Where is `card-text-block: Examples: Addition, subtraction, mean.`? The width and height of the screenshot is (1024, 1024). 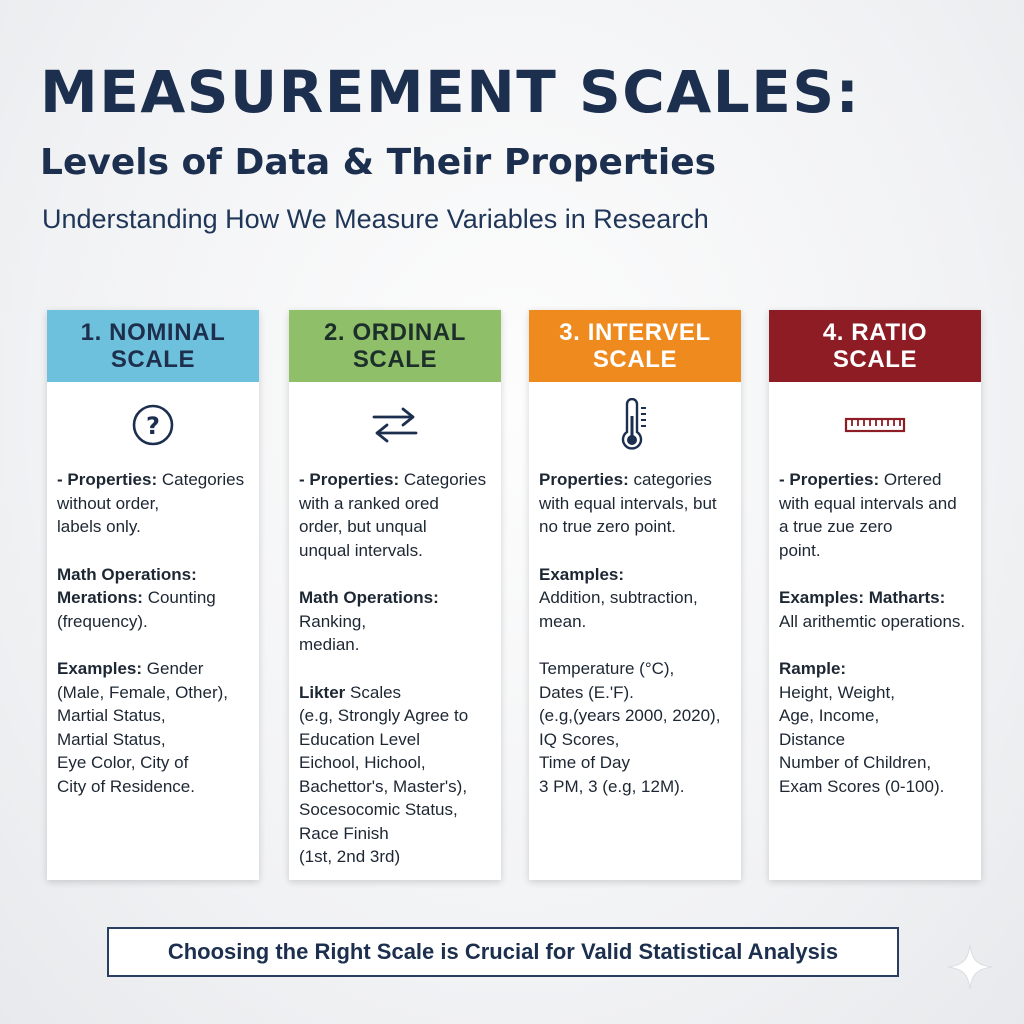
card-text-block: Examples: Addition, subtraction, mean. is located at coordinates (636, 598).